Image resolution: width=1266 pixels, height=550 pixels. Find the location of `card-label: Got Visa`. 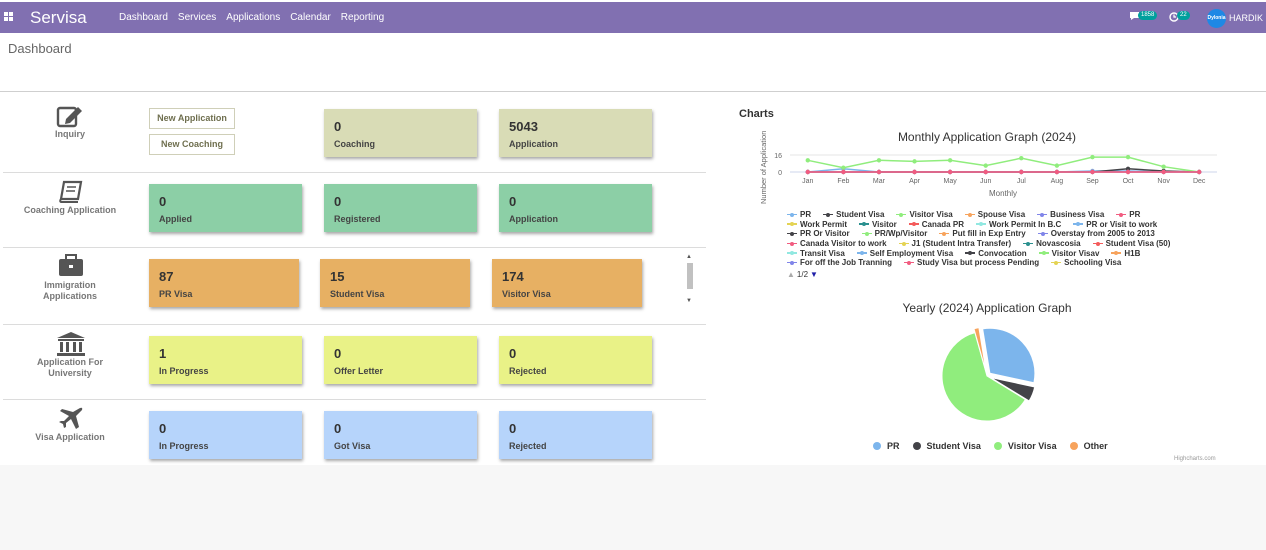

card-label: Got Visa is located at coordinates (352, 446).